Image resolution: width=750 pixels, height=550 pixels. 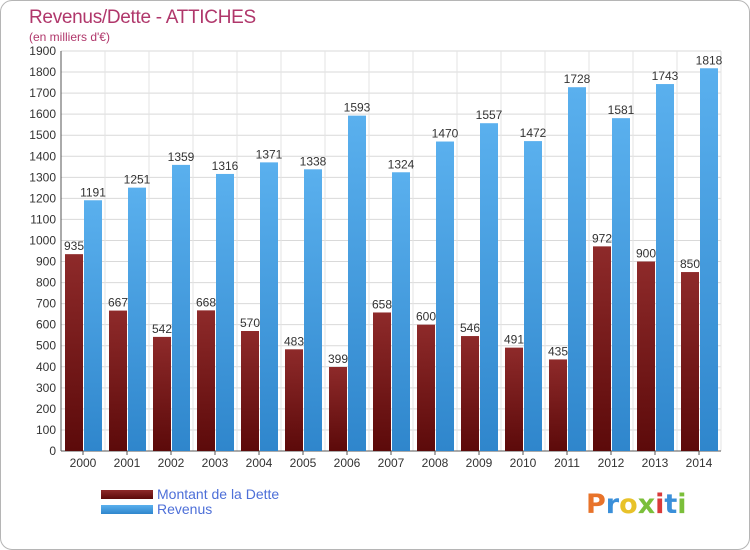 I want to click on data-label-revenus: 1728, so click(x=577, y=79).